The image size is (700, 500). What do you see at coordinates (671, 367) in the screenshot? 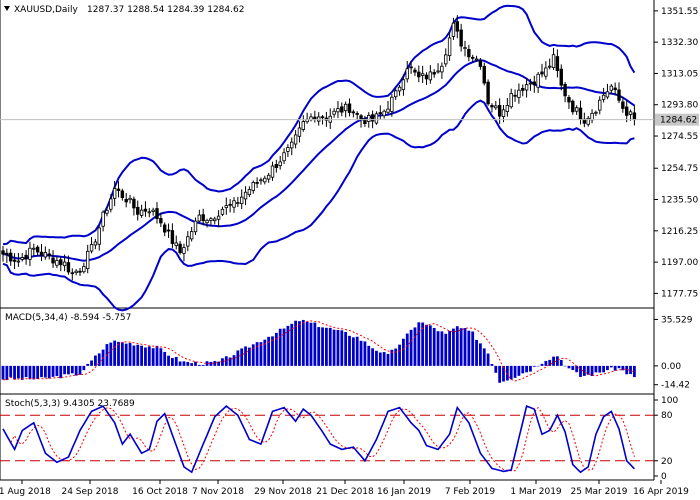
I see `macd-tick-label: 0.00` at bounding box center [671, 367].